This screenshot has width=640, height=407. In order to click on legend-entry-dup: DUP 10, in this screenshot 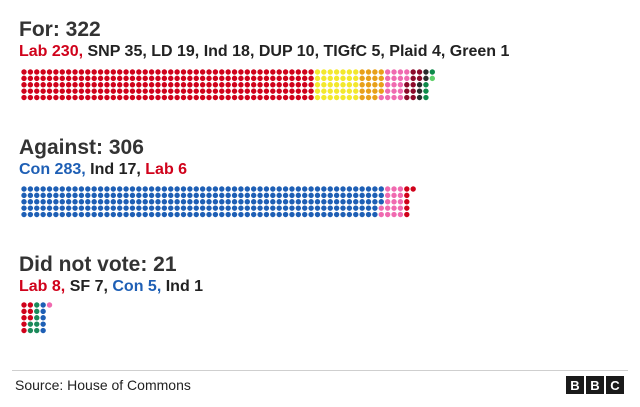, I will do `click(289, 51)`.